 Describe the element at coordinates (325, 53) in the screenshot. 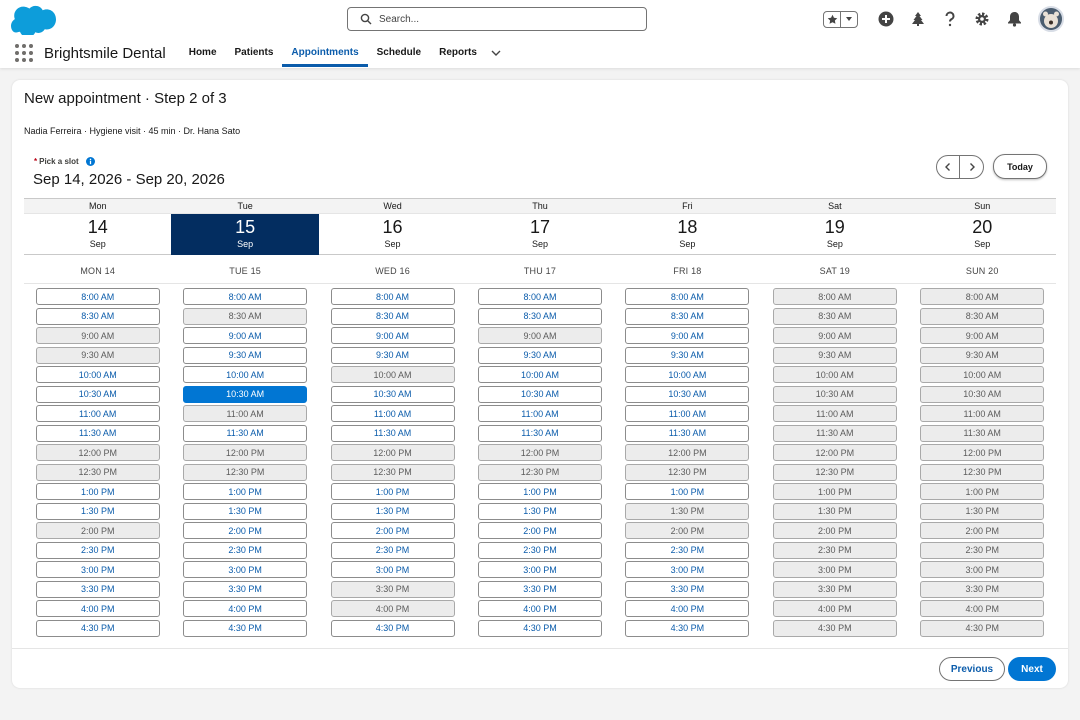

I see `nav-tab-appointments: Appointments` at that location.